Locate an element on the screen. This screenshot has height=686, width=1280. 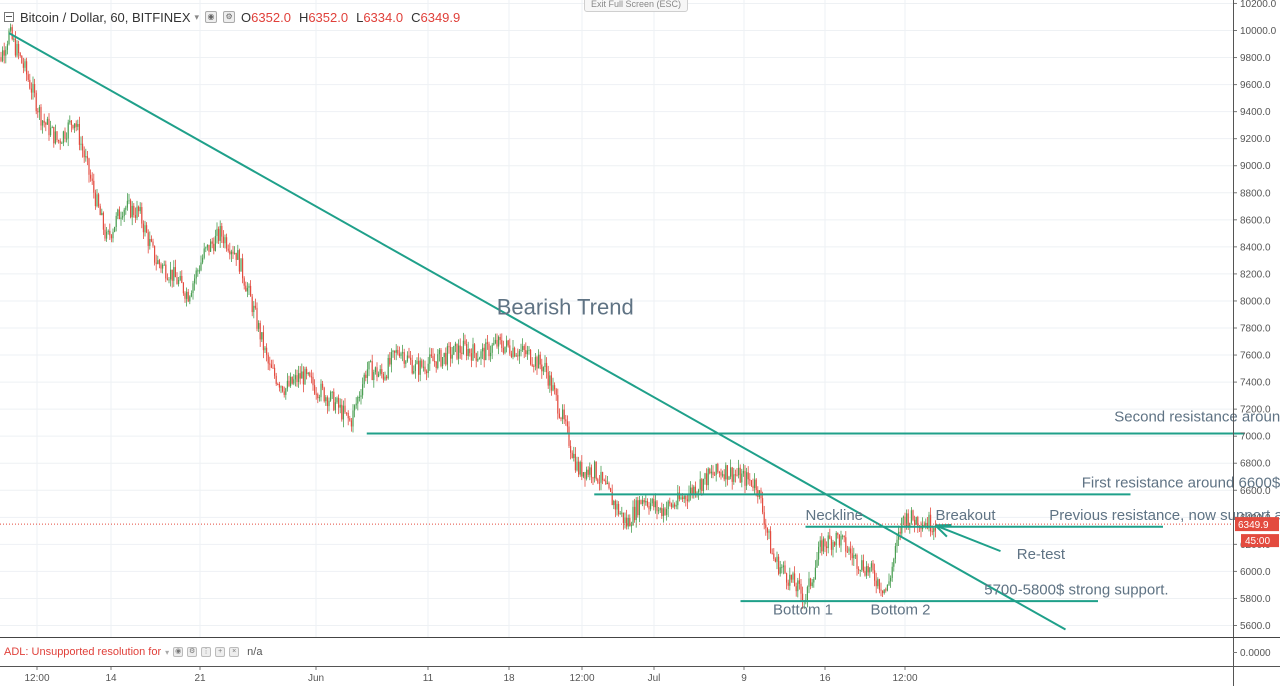
close-icon: × is located at coordinates (234, 652).